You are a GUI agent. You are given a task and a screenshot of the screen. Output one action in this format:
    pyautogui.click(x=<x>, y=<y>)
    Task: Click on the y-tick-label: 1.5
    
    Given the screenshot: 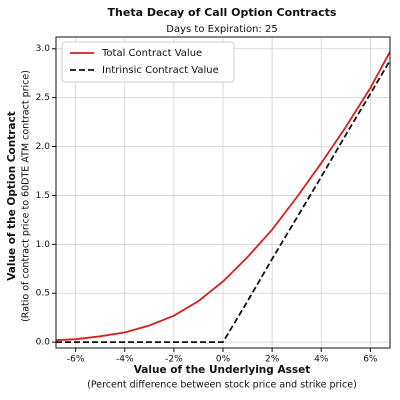 What is the action you would take?
    pyautogui.click(x=43, y=196)
    